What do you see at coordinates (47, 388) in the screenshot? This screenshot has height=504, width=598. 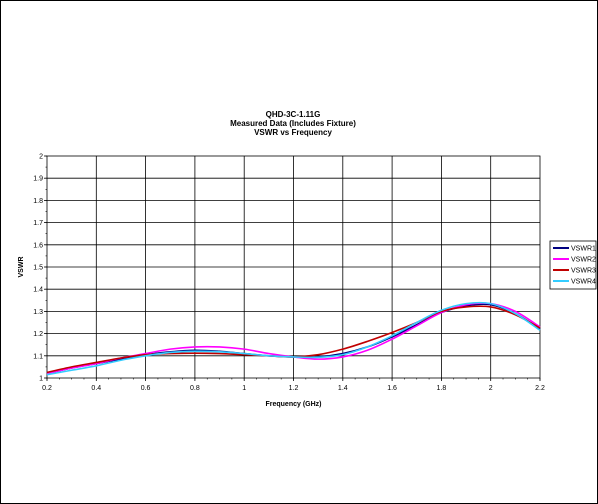 I see `x-tick-label: 0.2` at bounding box center [47, 388].